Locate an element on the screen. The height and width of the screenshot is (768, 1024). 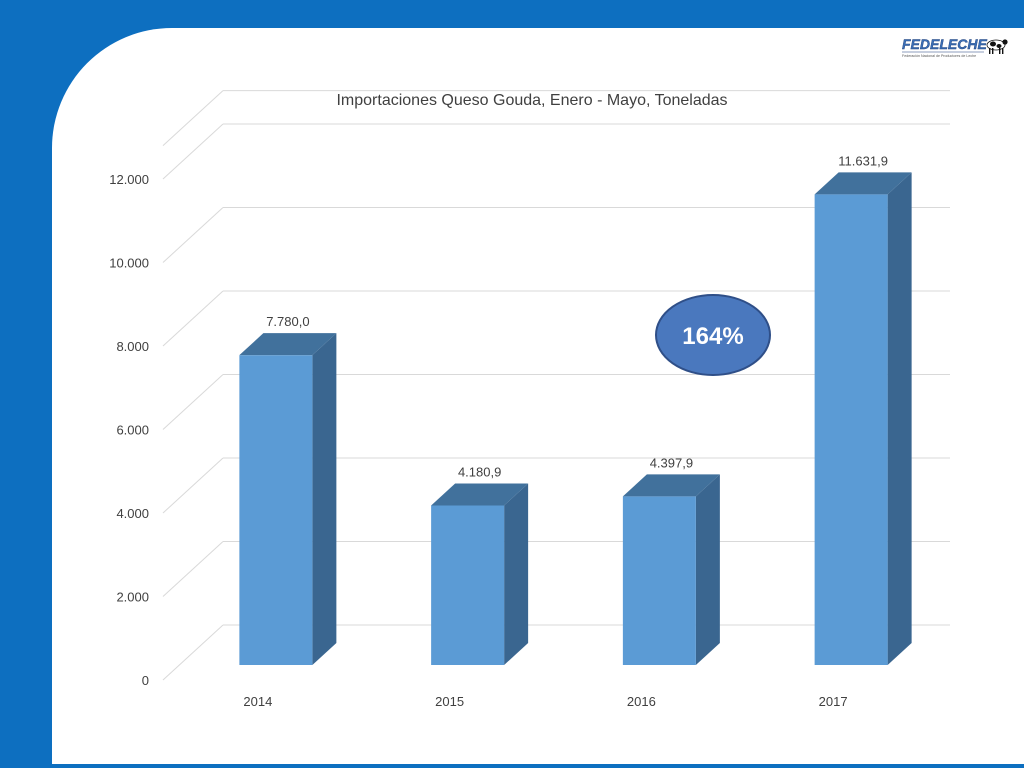
growth-annotation-ellipse is located at coordinates (713, 335).